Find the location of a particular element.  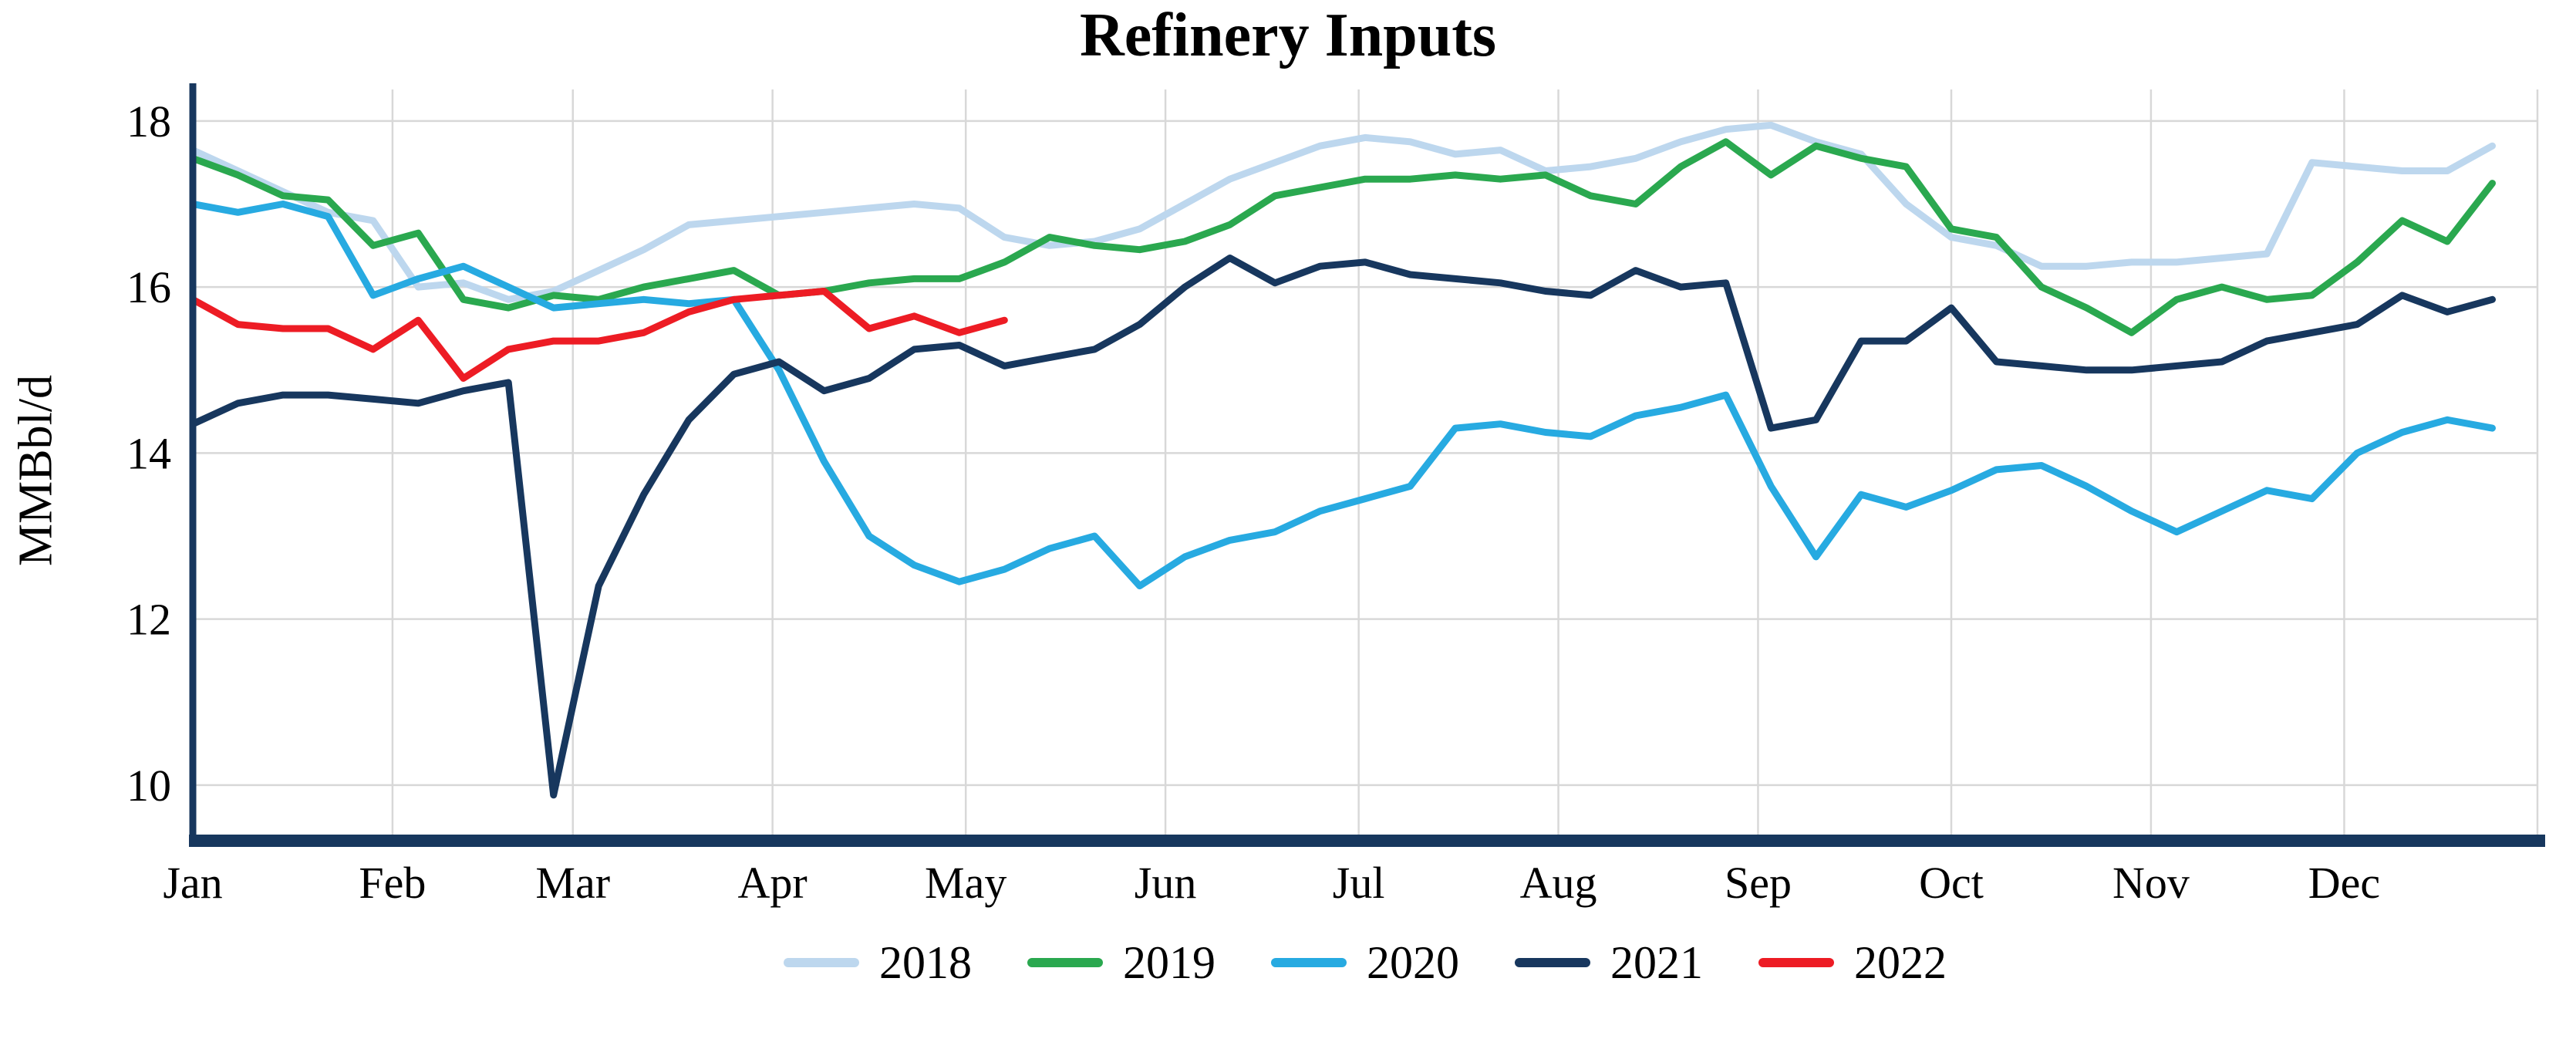

legend-label-2020: 2020 is located at coordinates (1413, 962).